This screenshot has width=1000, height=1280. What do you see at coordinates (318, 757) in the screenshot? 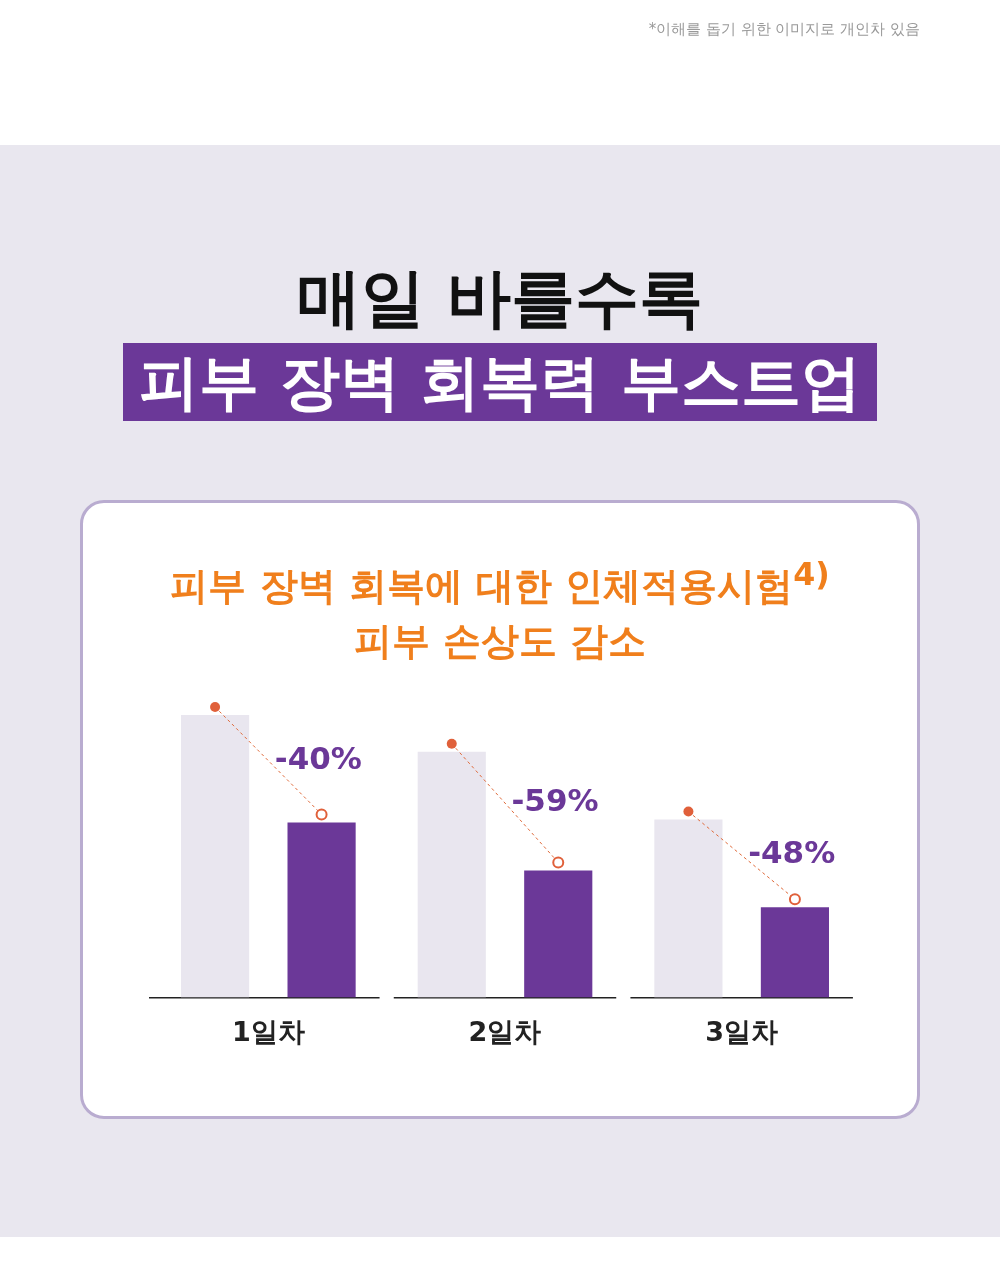
I see `annotation: -40%` at bounding box center [318, 757].